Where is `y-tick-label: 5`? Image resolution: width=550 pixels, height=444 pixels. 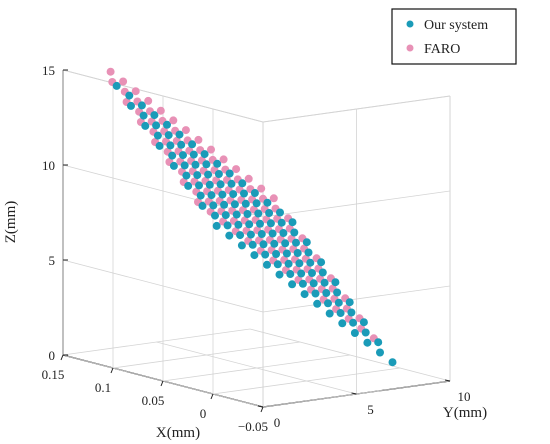
y-tick-label: 5 is located at coordinates (370, 409).